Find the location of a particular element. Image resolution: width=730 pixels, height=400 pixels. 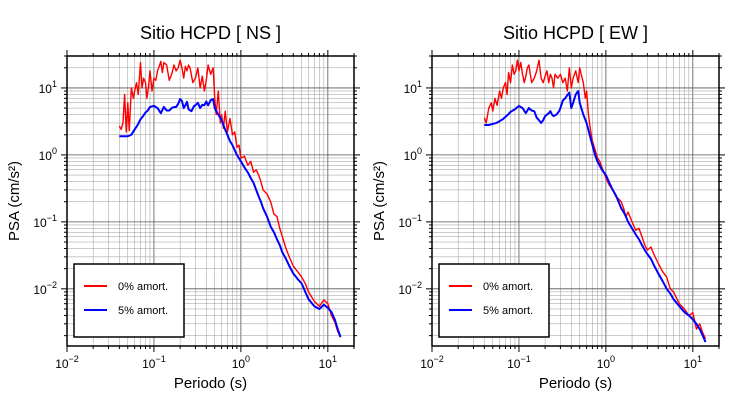

chart-title: Sitio HCPD [ NS ] is located at coordinates (210, 33).